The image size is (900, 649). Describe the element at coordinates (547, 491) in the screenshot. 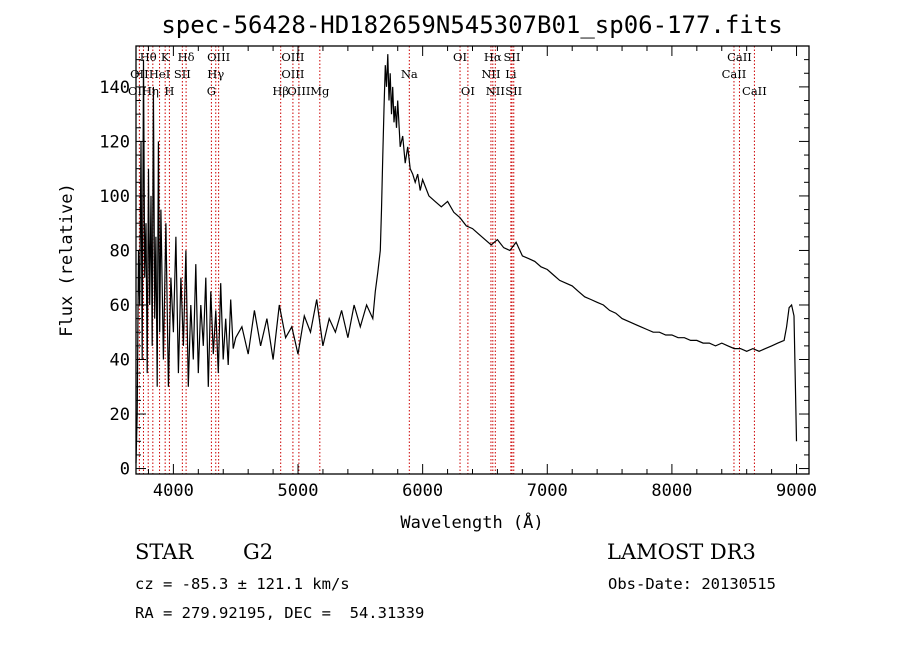

I see `x-tick-label: 7000` at that location.